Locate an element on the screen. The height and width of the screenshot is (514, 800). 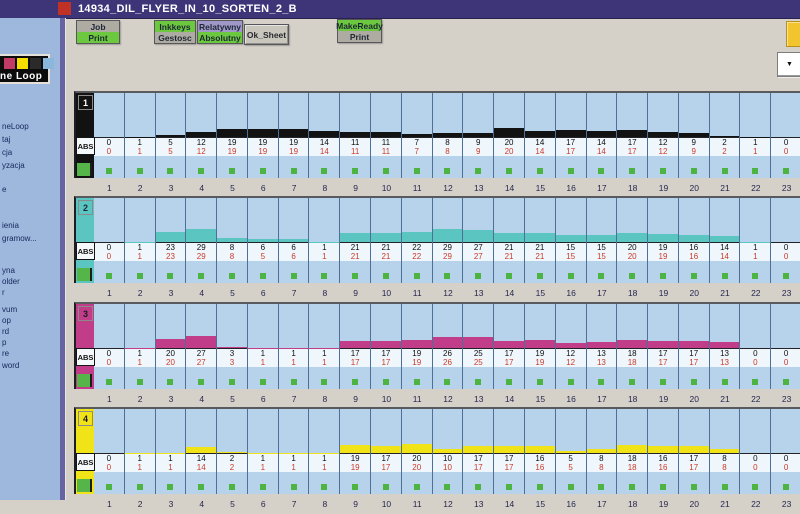
relative-absolute-button-top: Relatywny is located at coordinates (220, 26).